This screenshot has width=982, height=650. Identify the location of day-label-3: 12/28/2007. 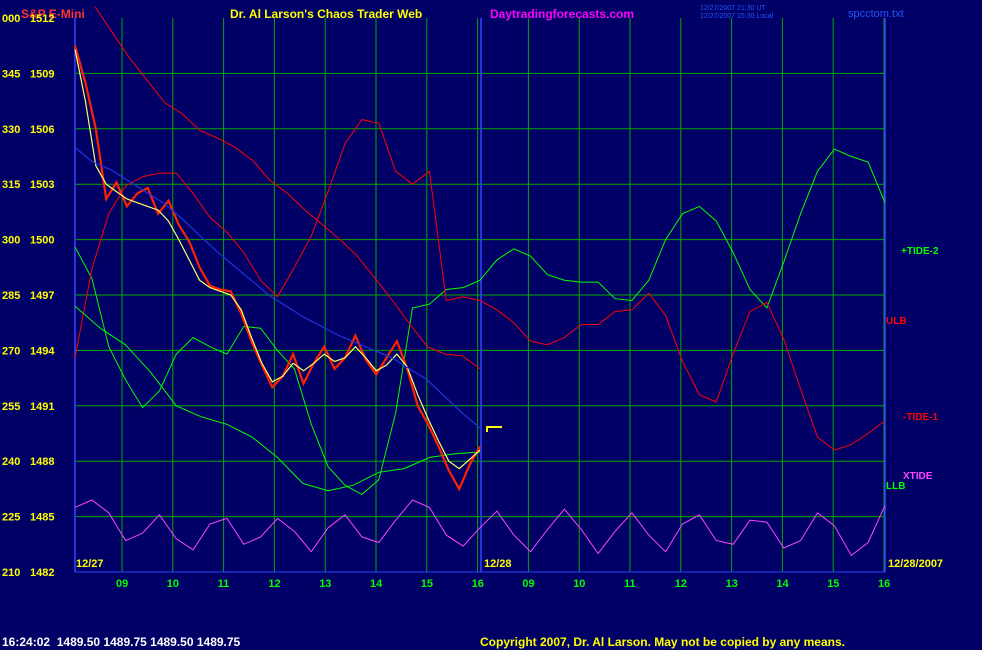
(915, 564).